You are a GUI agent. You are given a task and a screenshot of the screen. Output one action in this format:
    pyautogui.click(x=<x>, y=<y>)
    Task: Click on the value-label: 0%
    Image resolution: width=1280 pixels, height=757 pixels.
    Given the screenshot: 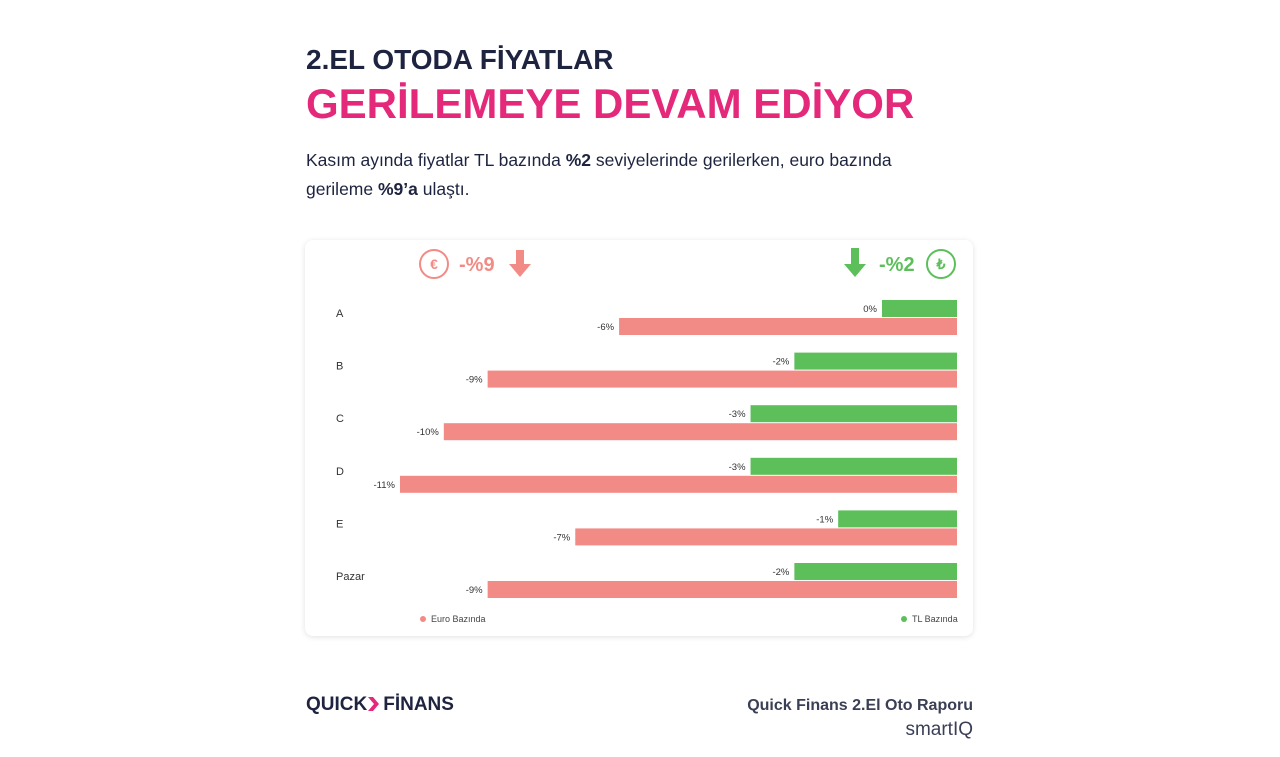 What is the action you would take?
    pyautogui.click(x=870, y=309)
    